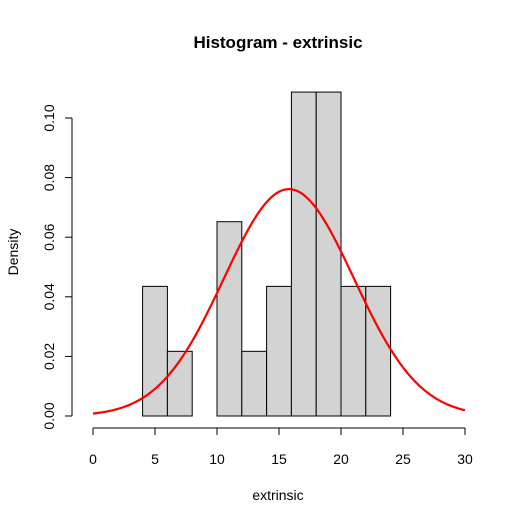 The image size is (521, 527). Describe the element at coordinates (93, 459) in the screenshot. I see `x-tick-label-0: 0` at that location.